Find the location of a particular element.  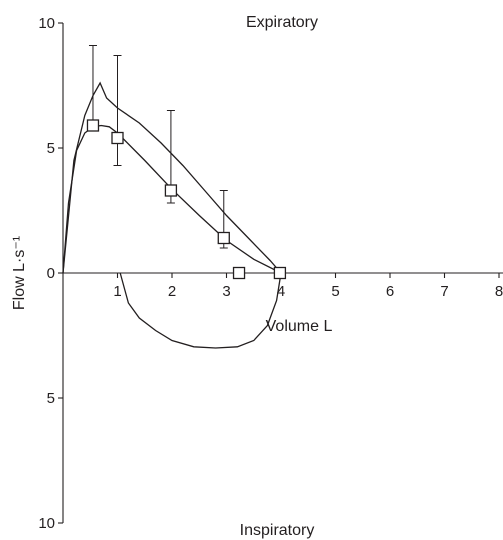

x-tick-label: 5 is located at coordinates (335, 291).